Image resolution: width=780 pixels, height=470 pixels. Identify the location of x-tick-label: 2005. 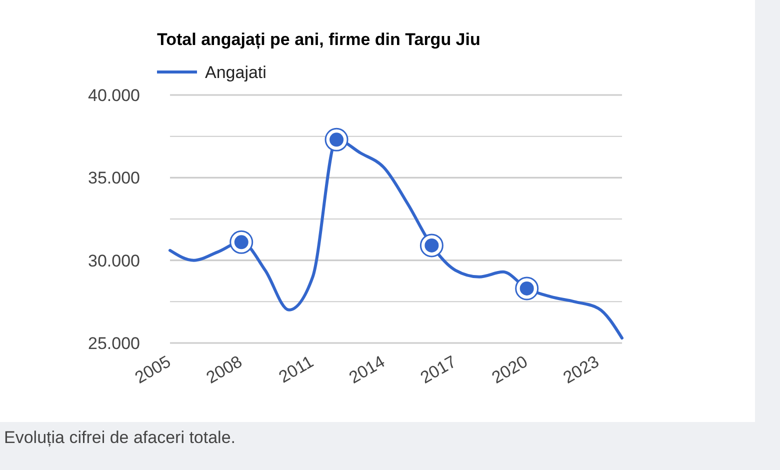
(153, 370).